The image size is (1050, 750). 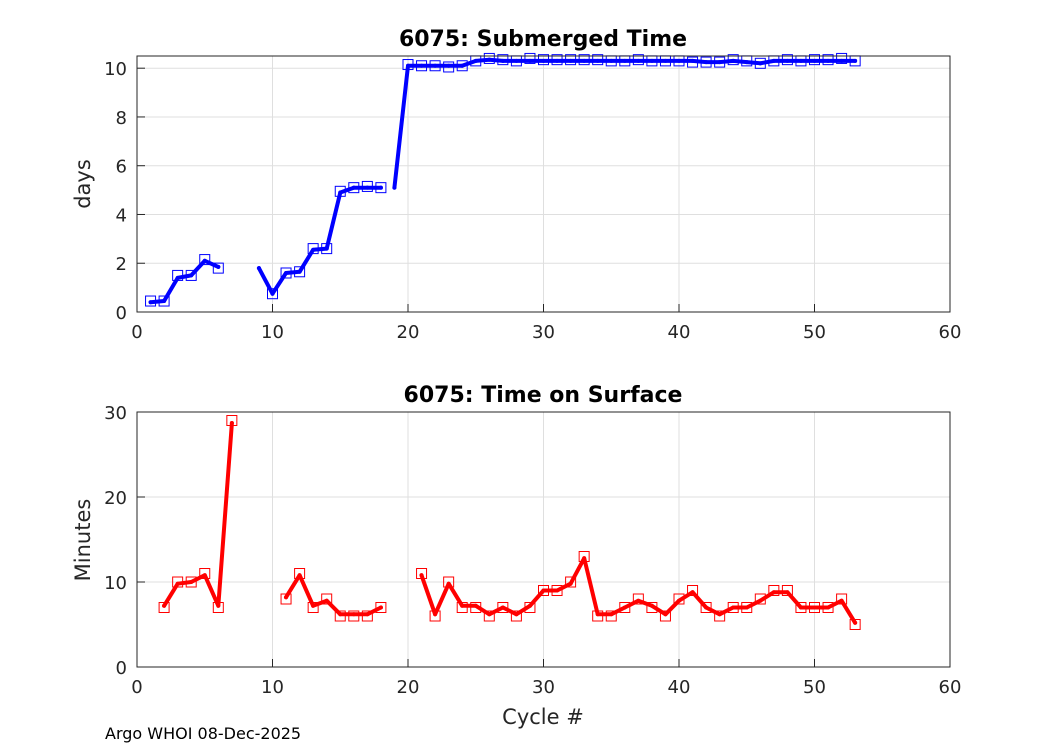 What do you see at coordinates (203, 733) in the screenshot?
I see `footer-credit: Argo WHOI 08-Dec-2025` at bounding box center [203, 733].